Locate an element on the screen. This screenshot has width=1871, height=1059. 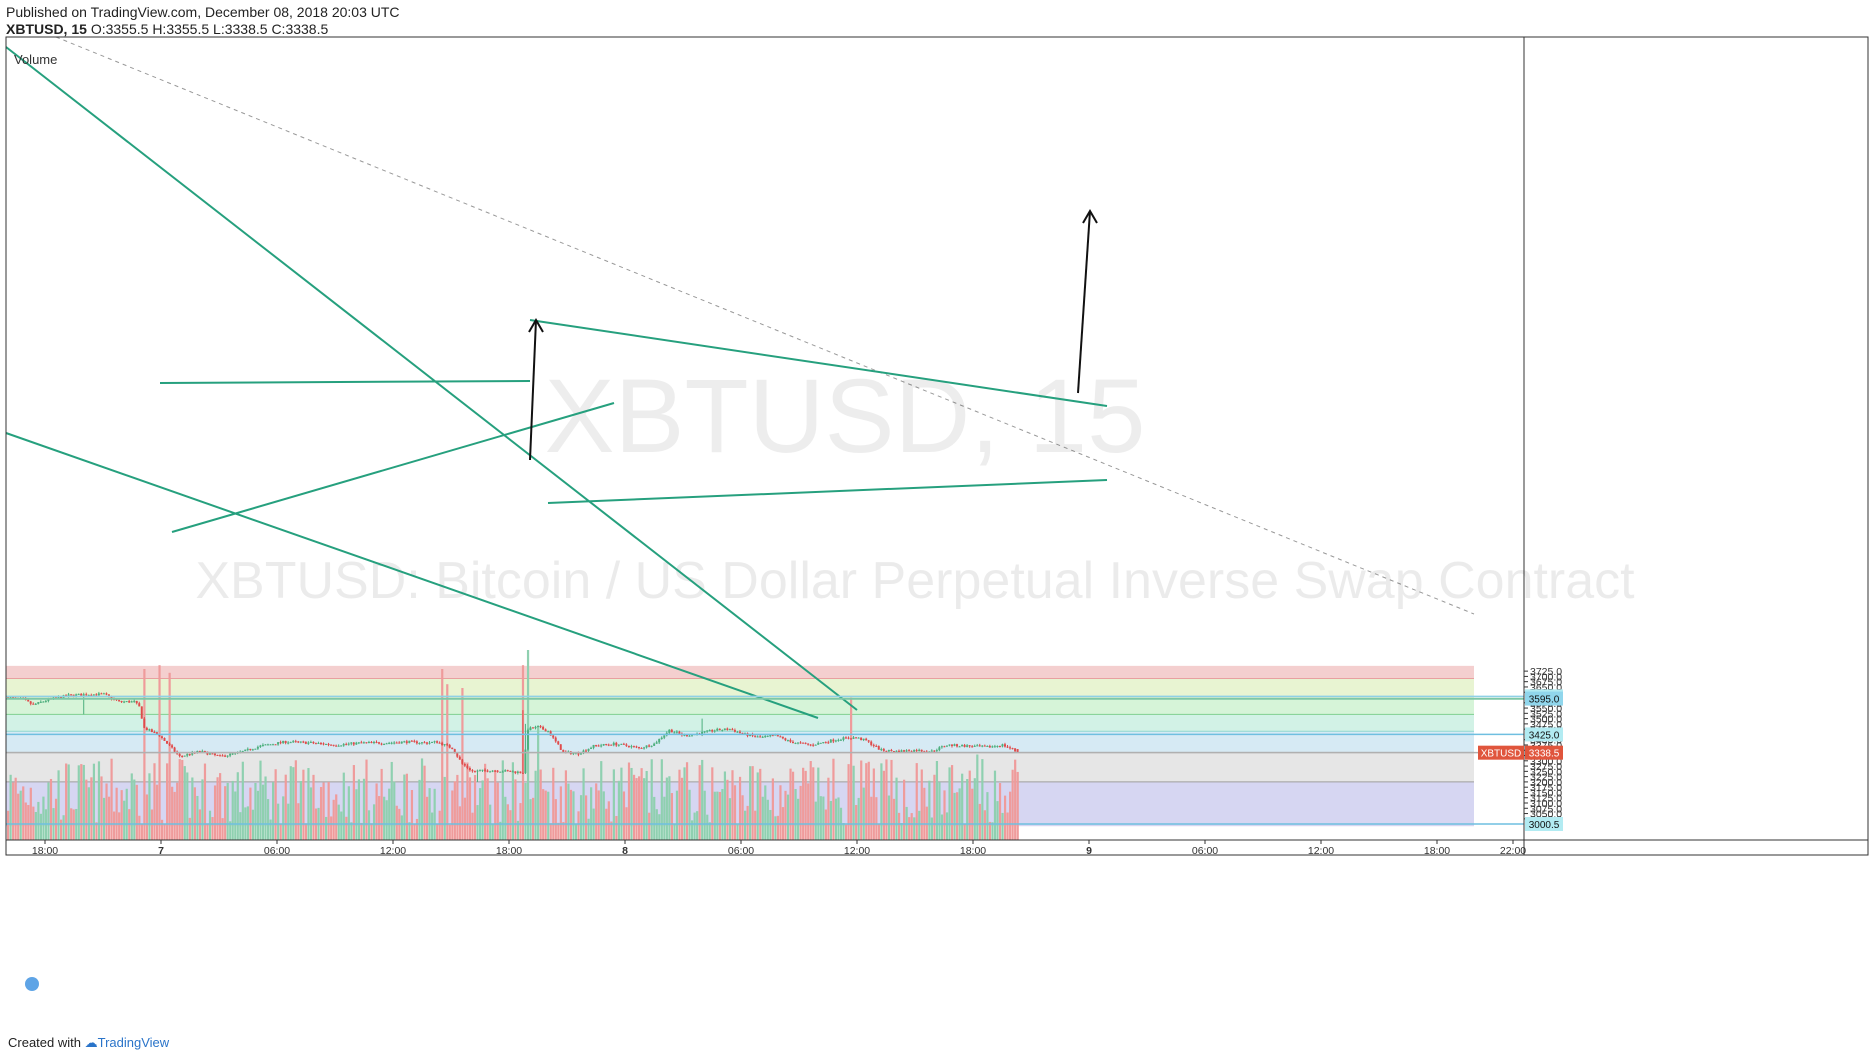
x-tick-label: 12:00 is located at coordinates (1321, 851).